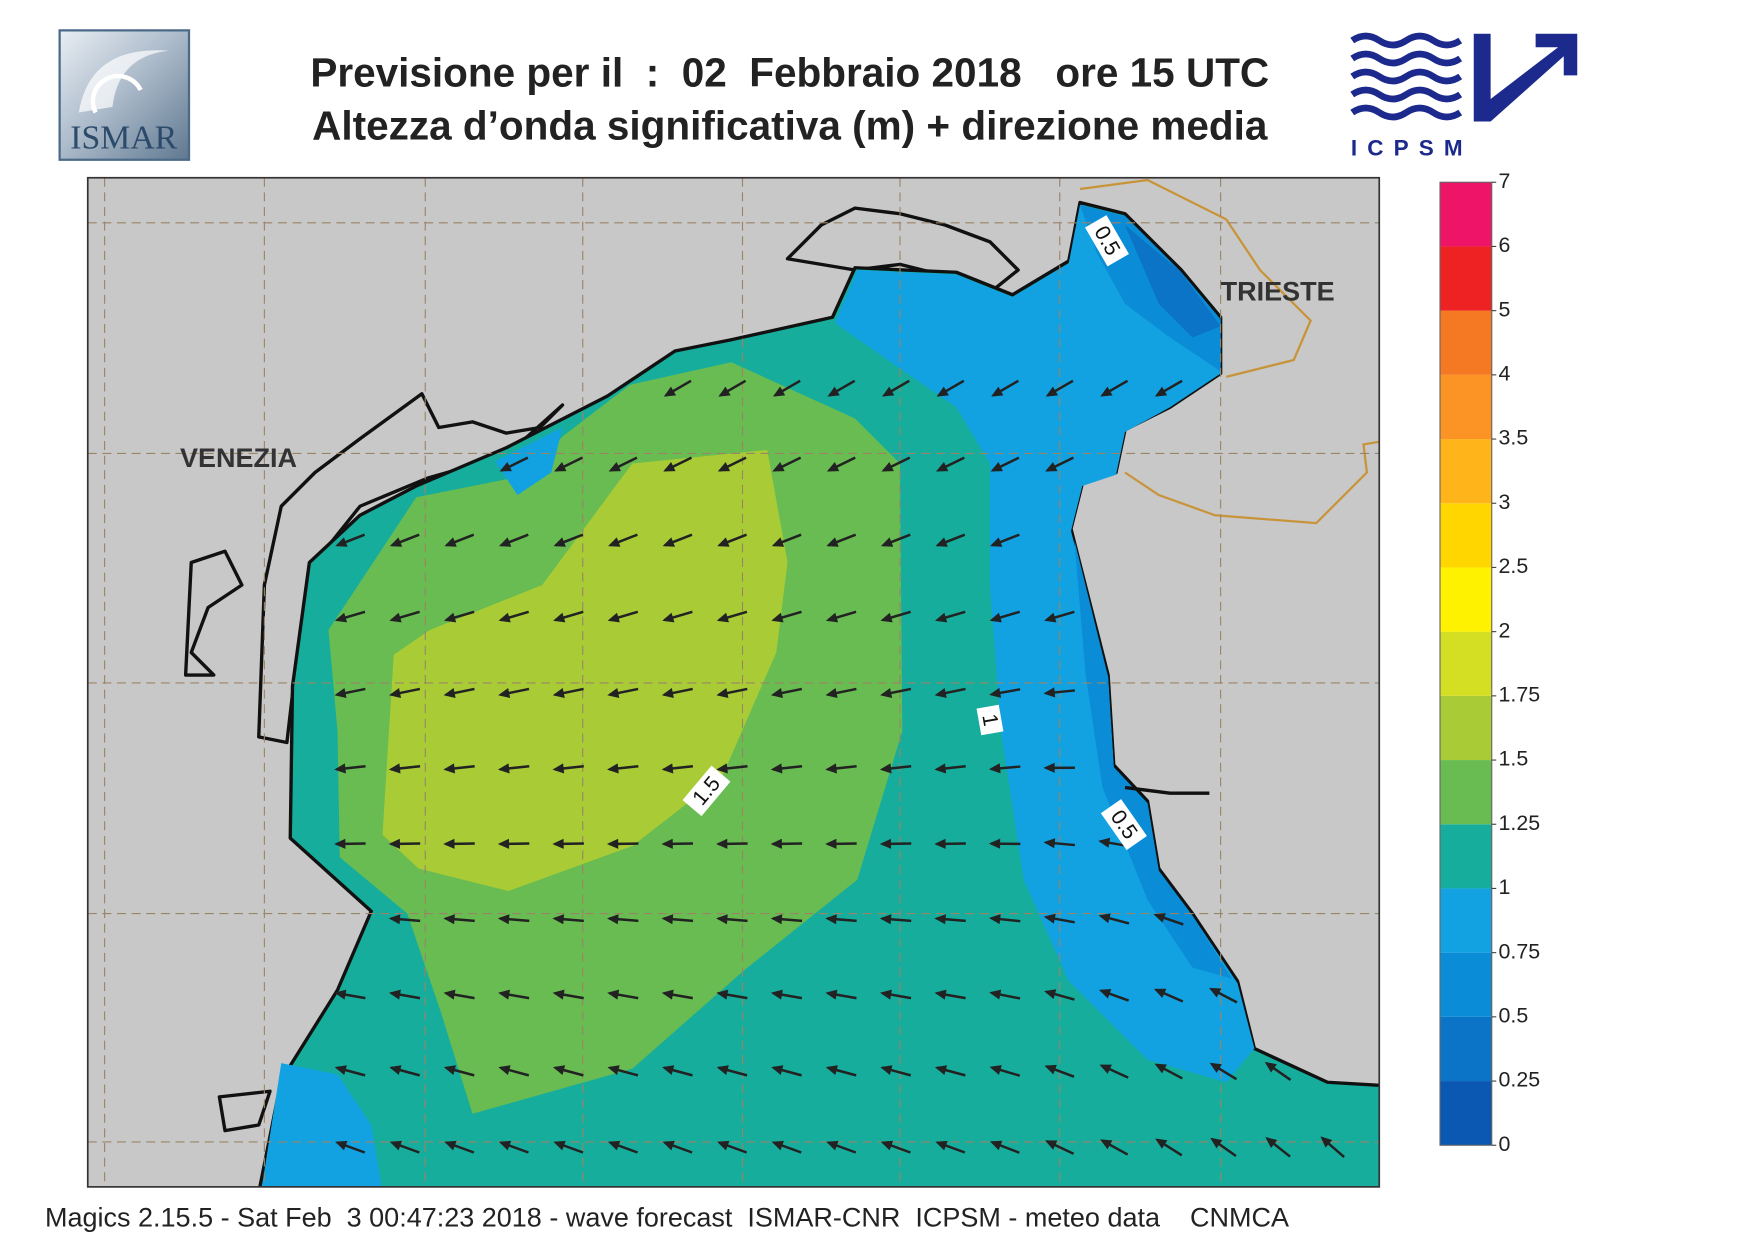 This screenshot has height=1242, width=1755. What do you see at coordinates (1505, 1144) in the screenshot?
I see `colorbar-label: 0` at bounding box center [1505, 1144].